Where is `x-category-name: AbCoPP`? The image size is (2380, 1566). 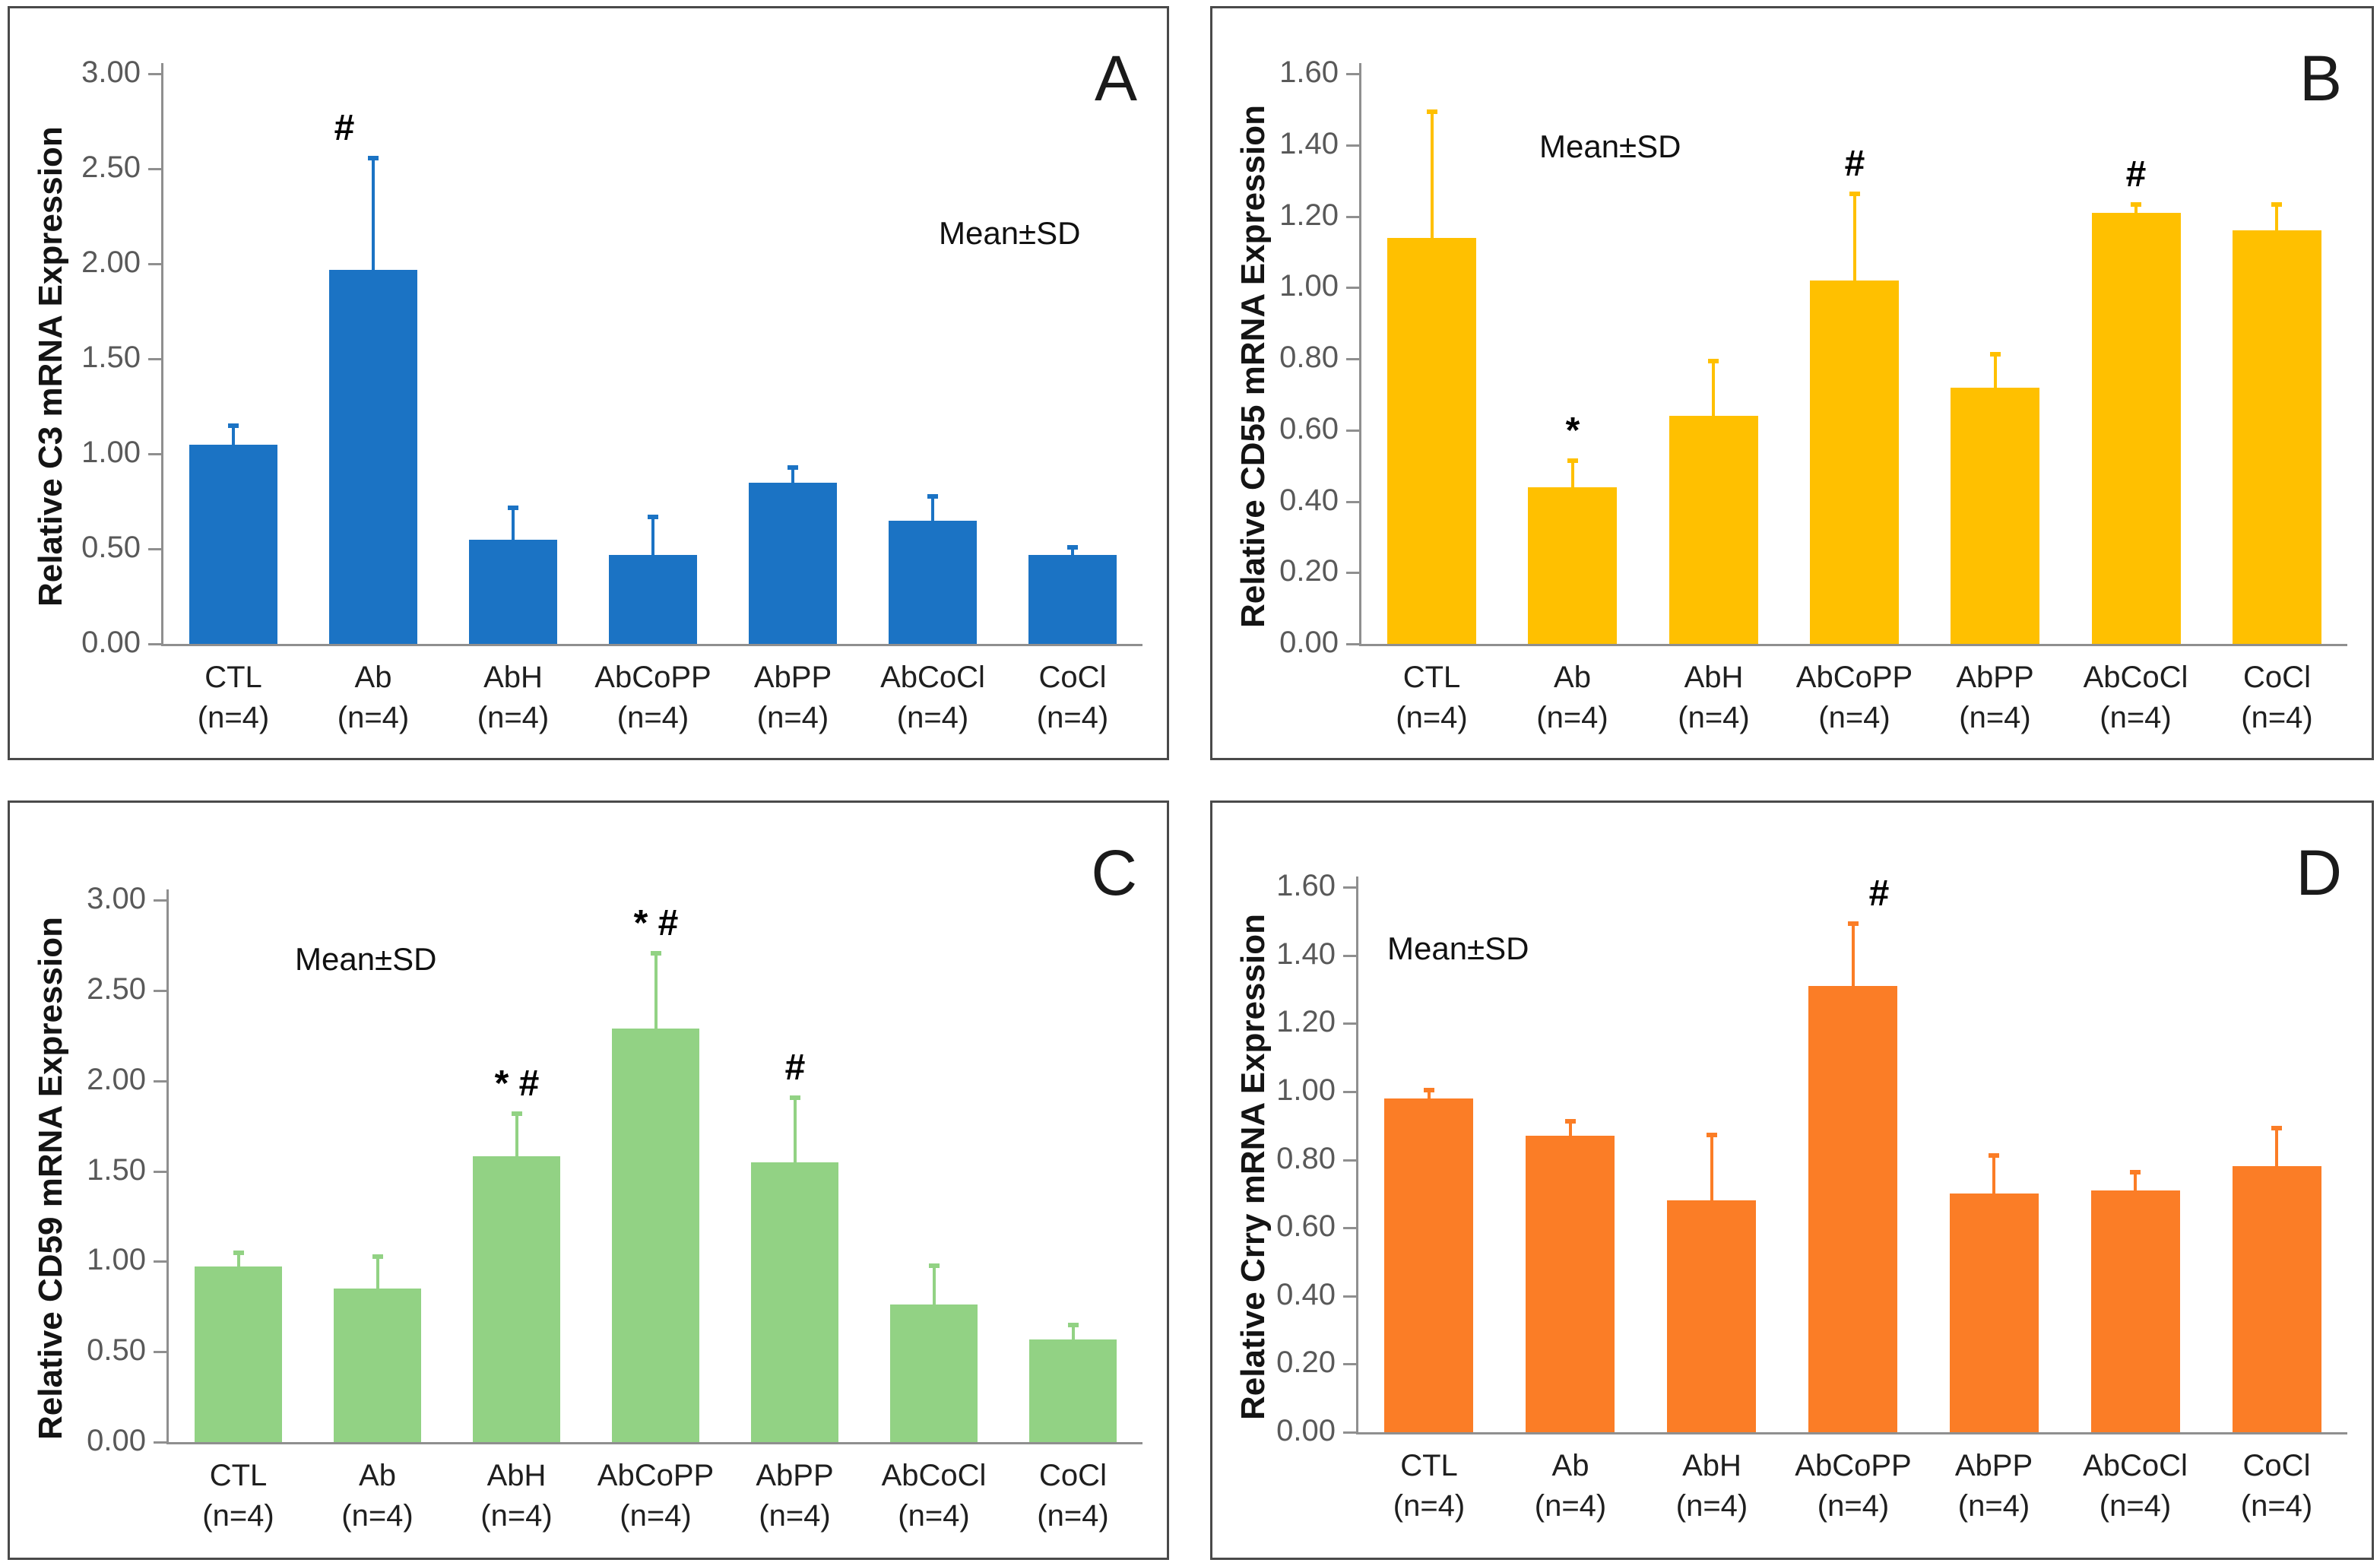
x-category-name: AbCoPP is located at coordinates (656, 1475).